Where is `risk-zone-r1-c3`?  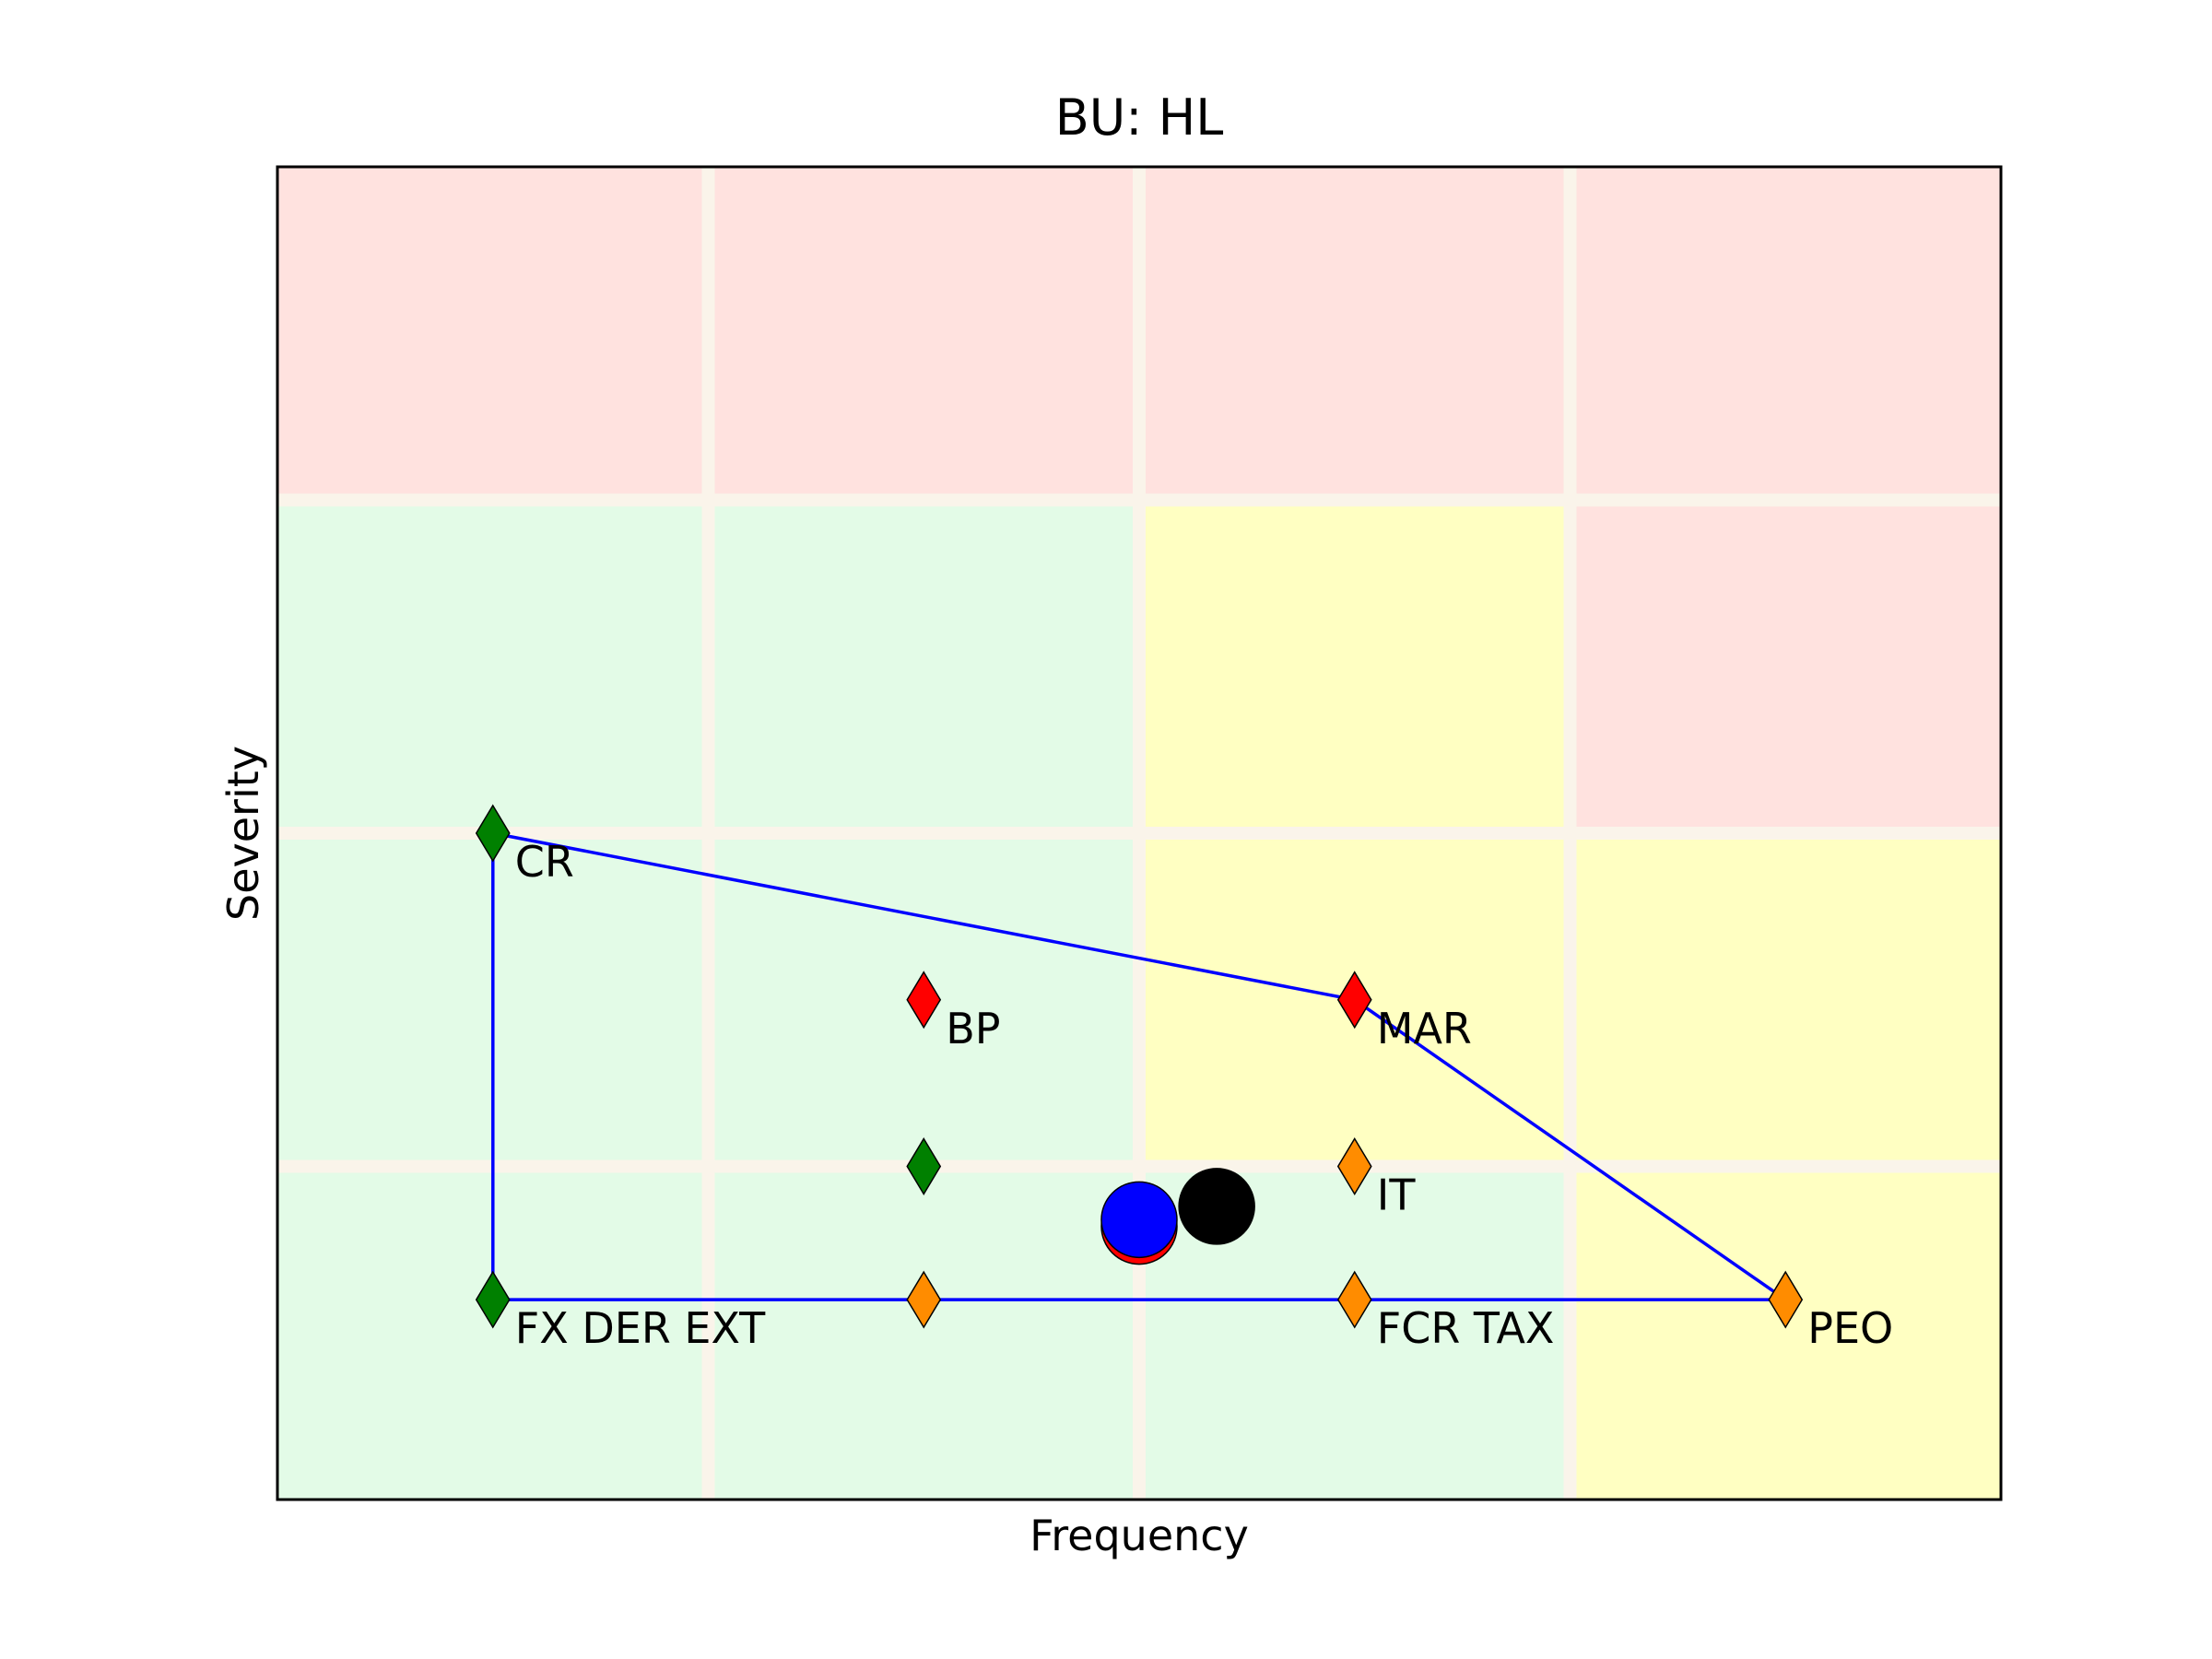 risk-zone-r1-c3 is located at coordinates (1788, 1000).